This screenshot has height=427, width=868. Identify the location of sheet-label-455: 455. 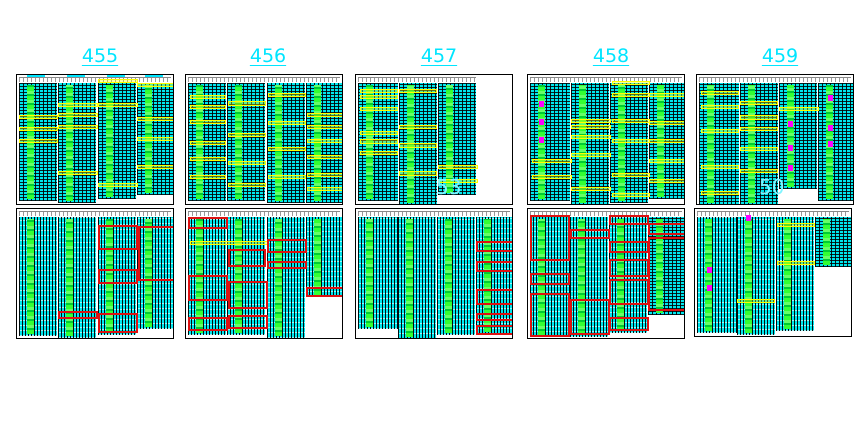
(100, 56).